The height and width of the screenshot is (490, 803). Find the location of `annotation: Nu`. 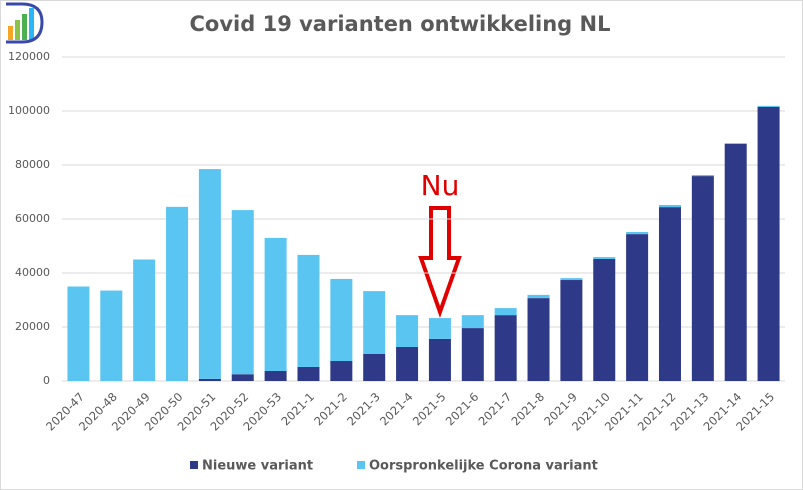

annotation: Nu is located at coordinates (440, 185).